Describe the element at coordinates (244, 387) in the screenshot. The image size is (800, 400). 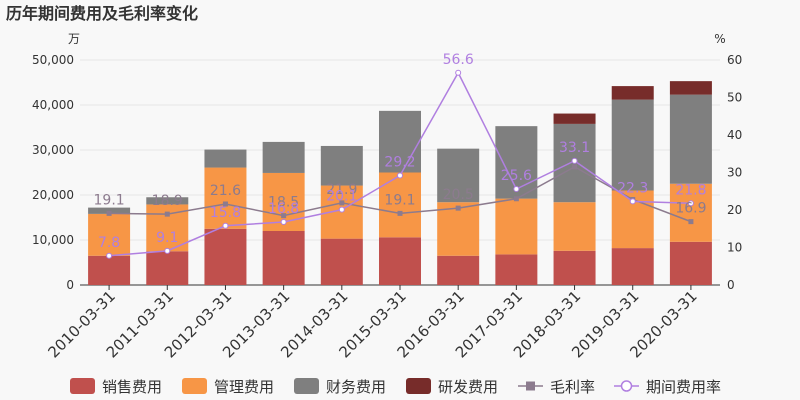
I see `legend-label: 管理费用` at that location.